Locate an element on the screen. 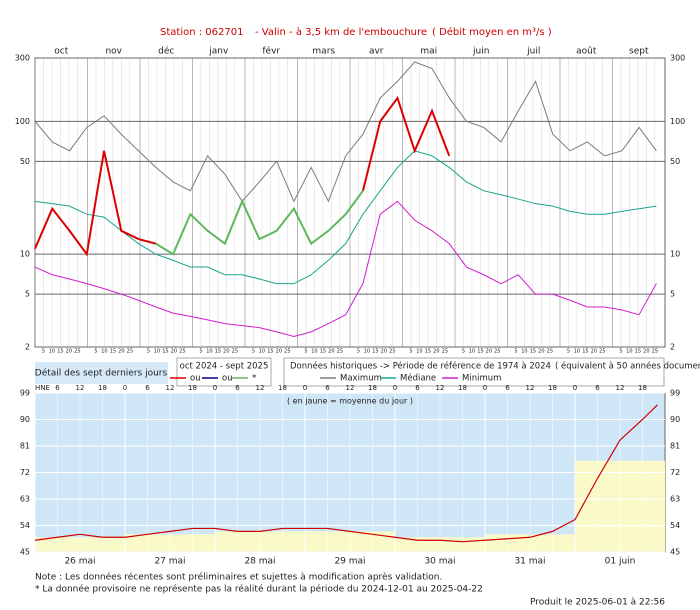 The height and width of the screenshot is (610, 700). month-label: mars is located at coordinates (323, 52).